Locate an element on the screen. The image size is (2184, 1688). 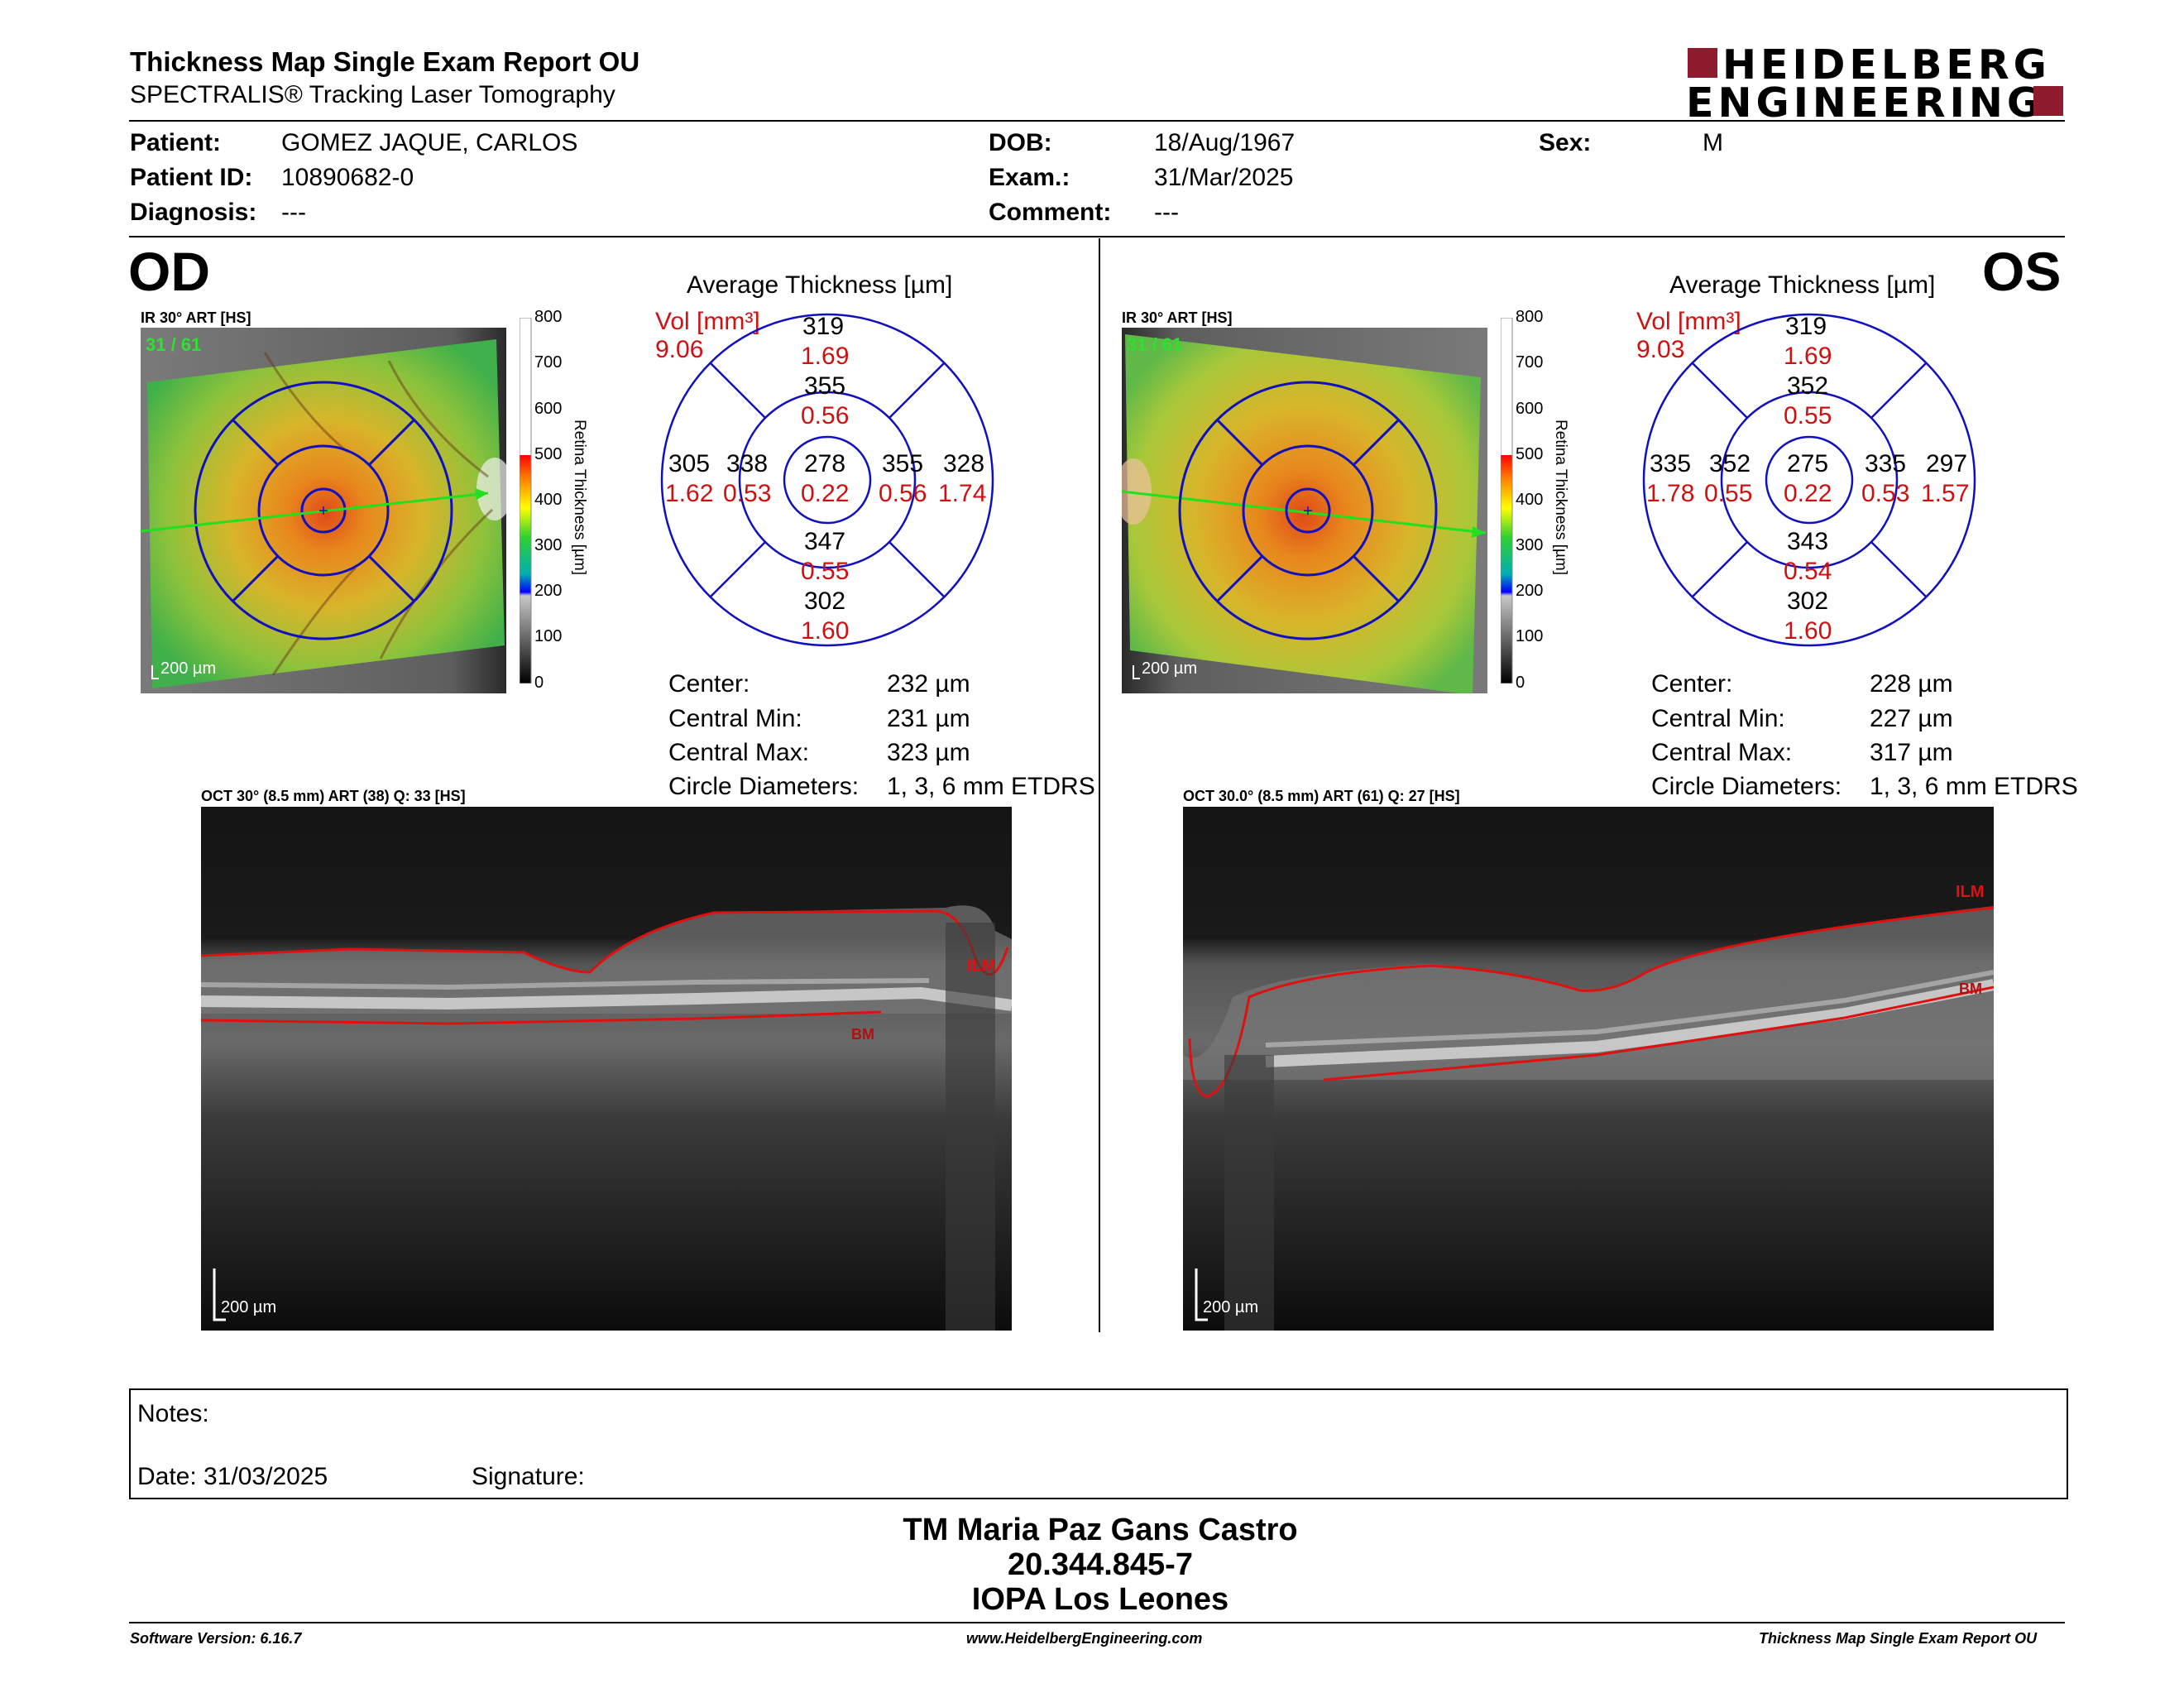
od-outer-nasal-vol: 1.74 is located at coordinates (962, 493).